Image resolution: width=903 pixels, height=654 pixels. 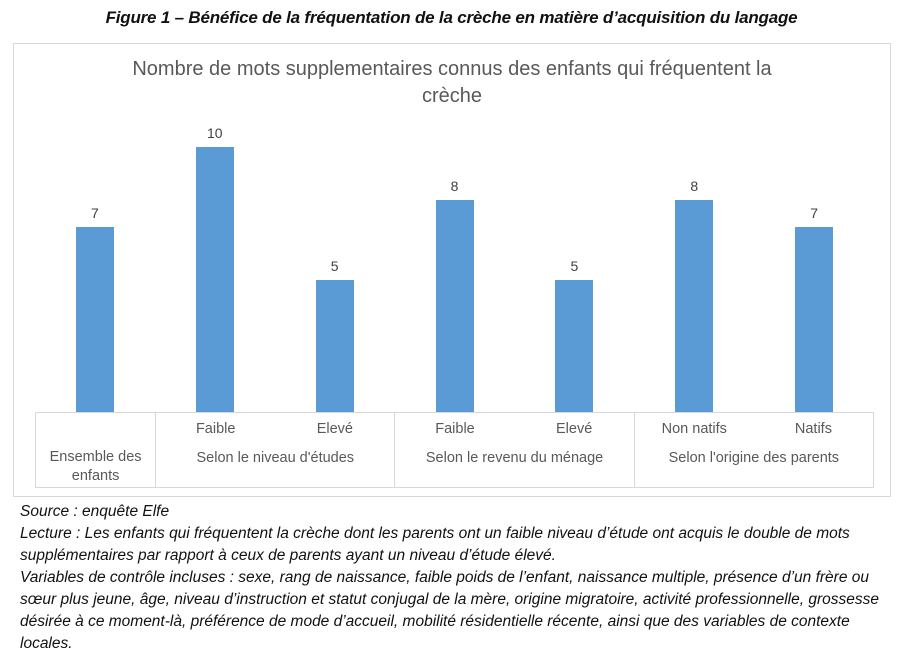 I want to click on bar-value-label: 10, so click(x=215, y=133).